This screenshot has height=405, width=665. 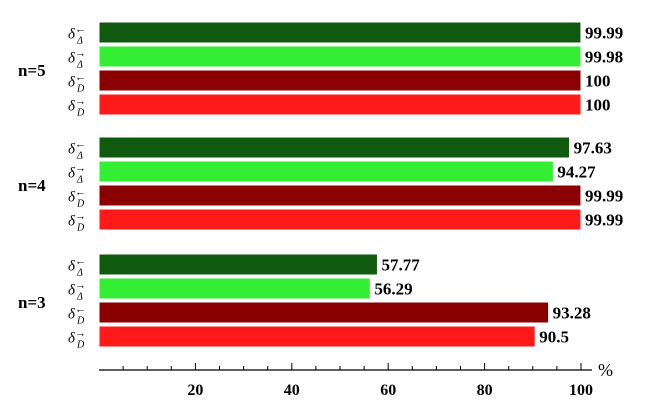 What do you see at coordinates (576, 172) in the screenshot?
I see `value-label: 94.27` at bounding box center [576, 172].